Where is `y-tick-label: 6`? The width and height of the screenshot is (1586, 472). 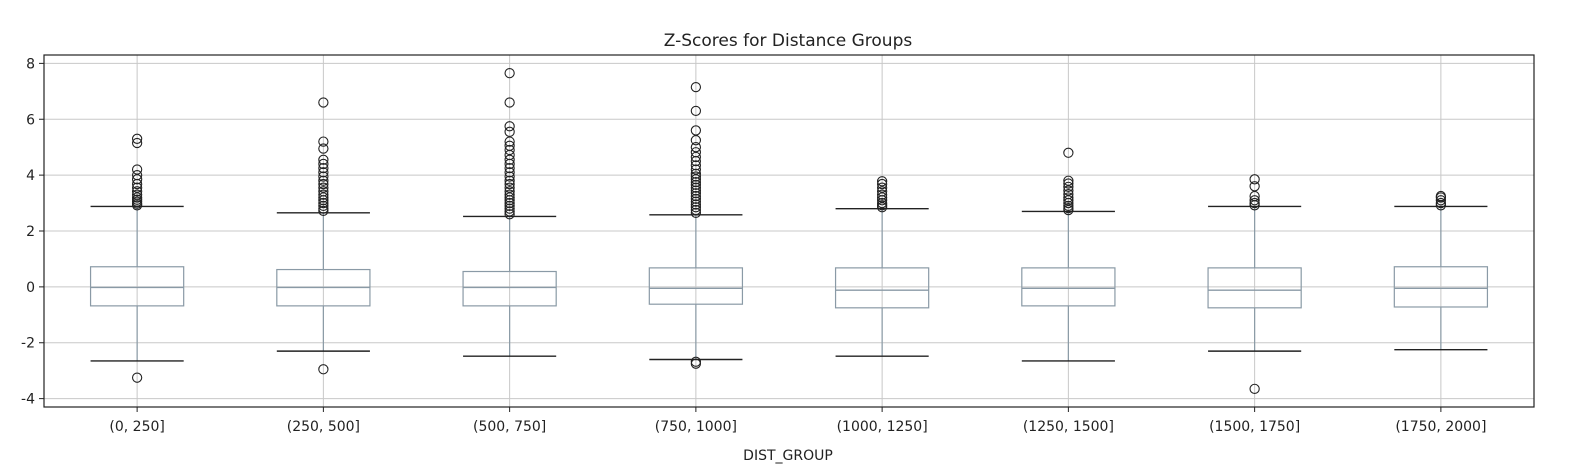 y-tick-label: 6 is located at coordinates (30, 120).